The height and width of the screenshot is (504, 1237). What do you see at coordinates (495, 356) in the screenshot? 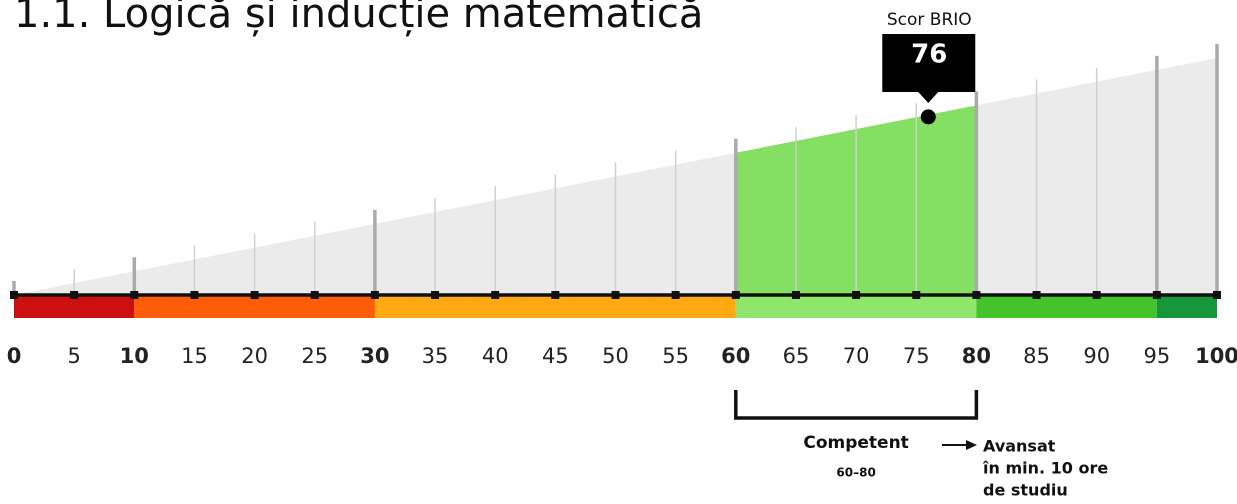
I see `tick-label: 40` at bounding box center [495, 356].